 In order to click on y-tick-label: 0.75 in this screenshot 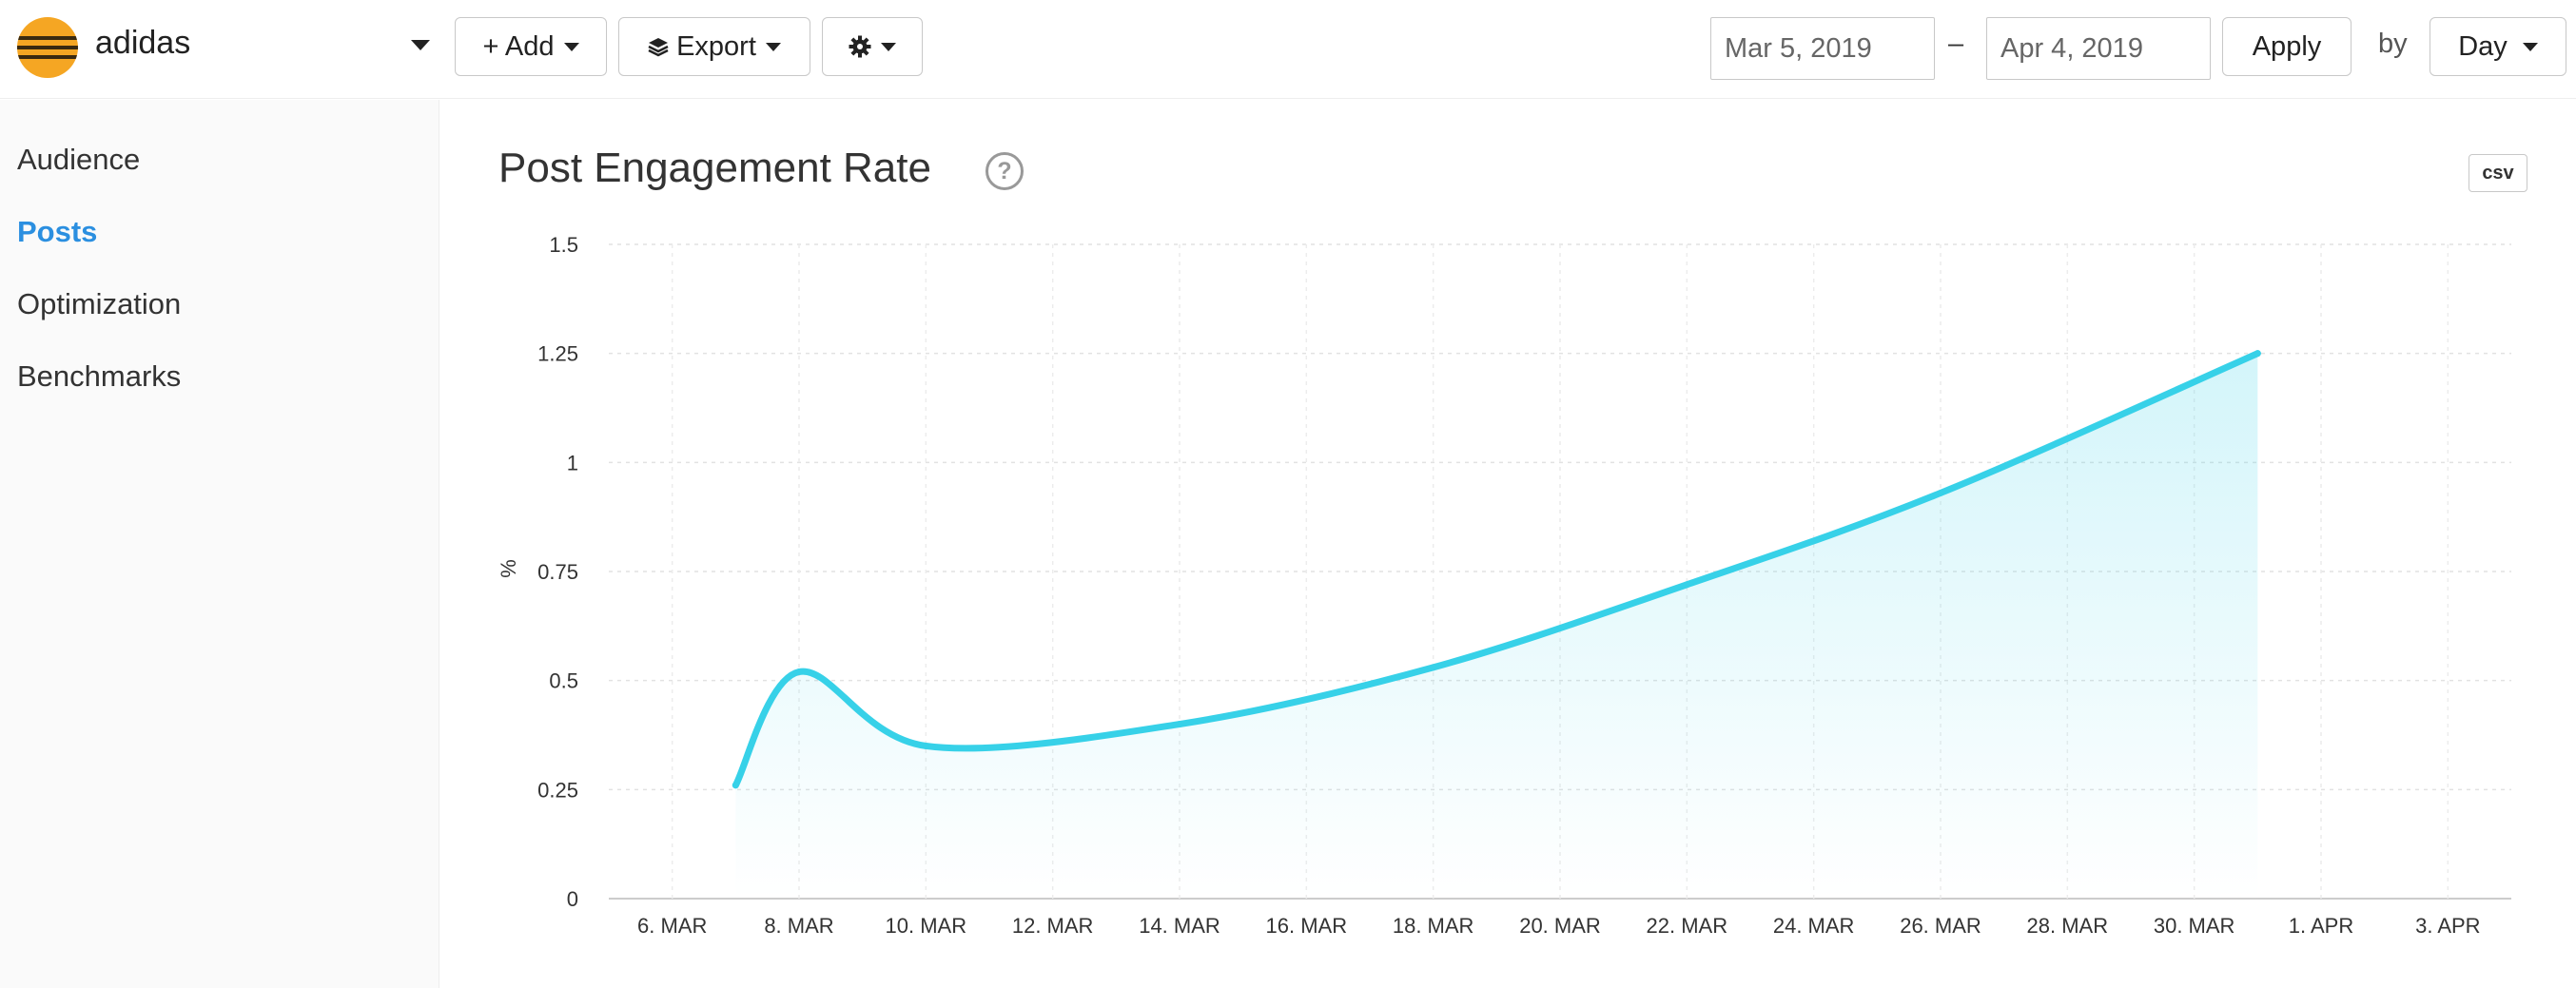, I will do `click(558, 572)`.